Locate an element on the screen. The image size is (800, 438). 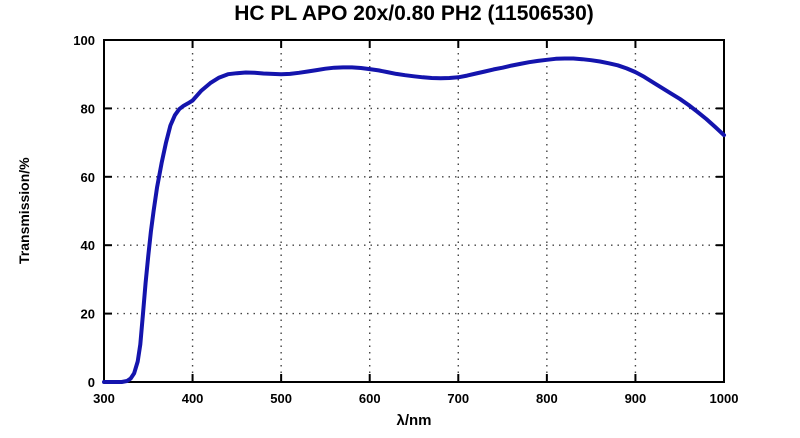
y-tick-label: 40 is located at coordinates (88, 245).